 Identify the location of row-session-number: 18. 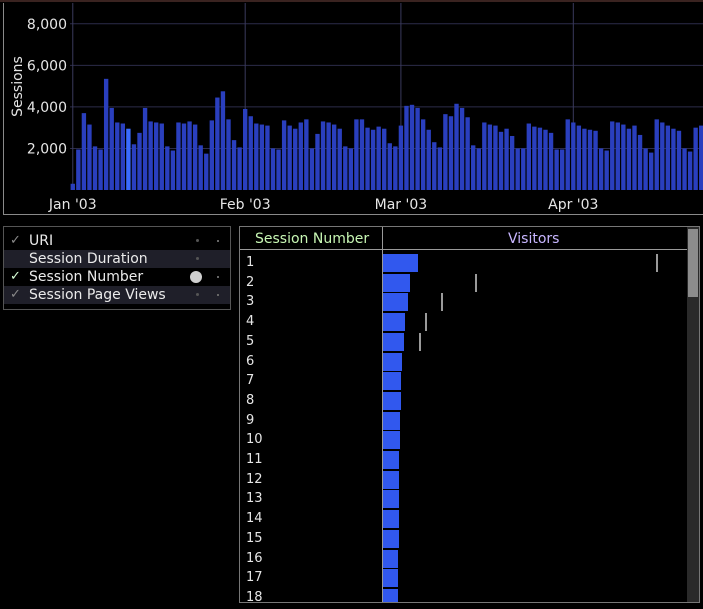
(254, 596).